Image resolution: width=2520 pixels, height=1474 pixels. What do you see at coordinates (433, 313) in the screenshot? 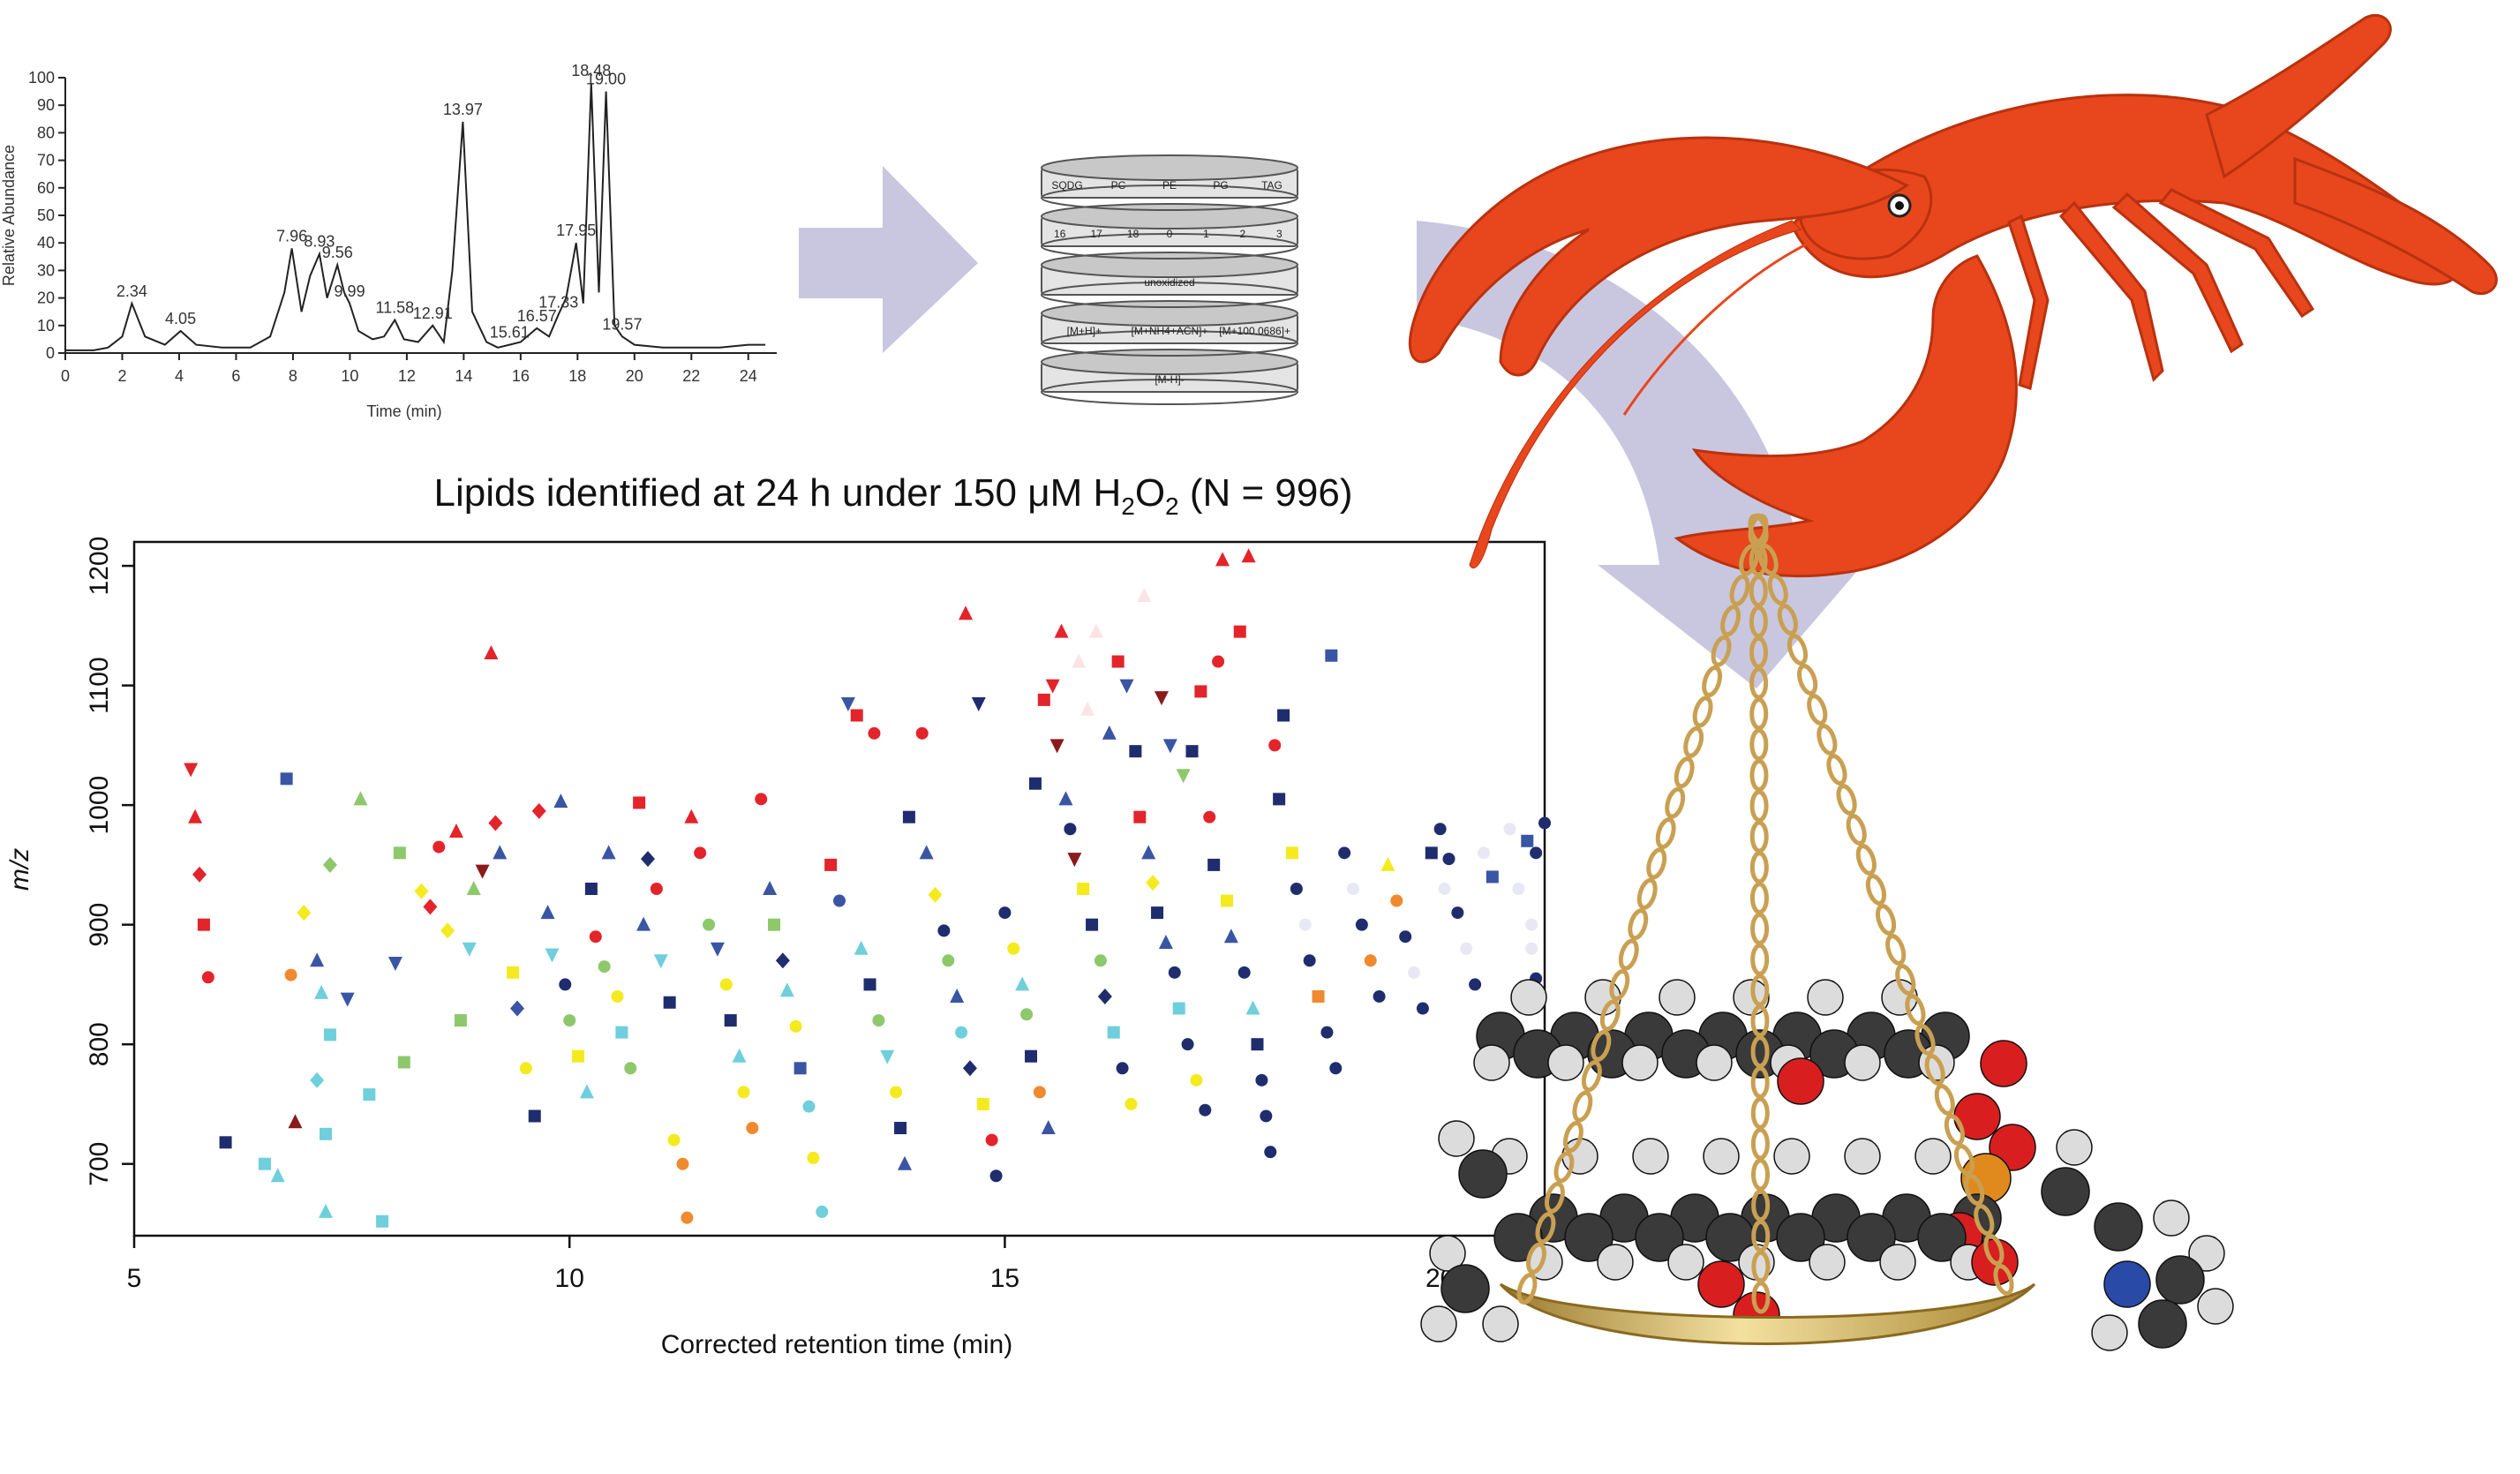
I see `chromatogram-peak-label: 12.91` at bounding box center [433, 313].